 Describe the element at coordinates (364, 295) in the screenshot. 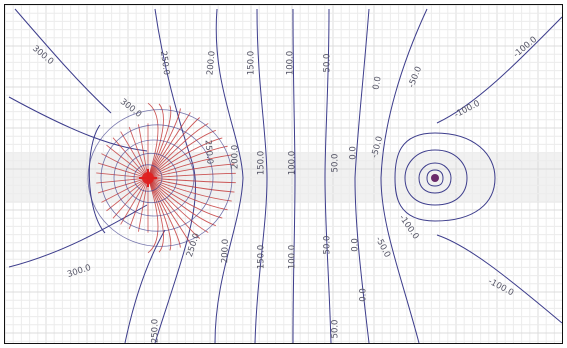

I see `label-0-bottom: 0.0` at that location.